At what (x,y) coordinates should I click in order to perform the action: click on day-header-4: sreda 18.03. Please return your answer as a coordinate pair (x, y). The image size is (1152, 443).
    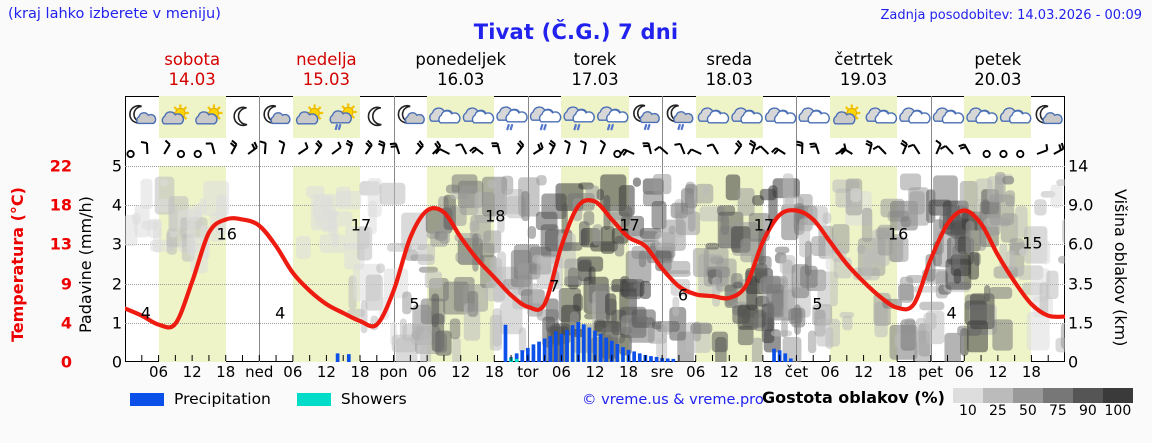
    Looking at the image, I should click on (729, 72).